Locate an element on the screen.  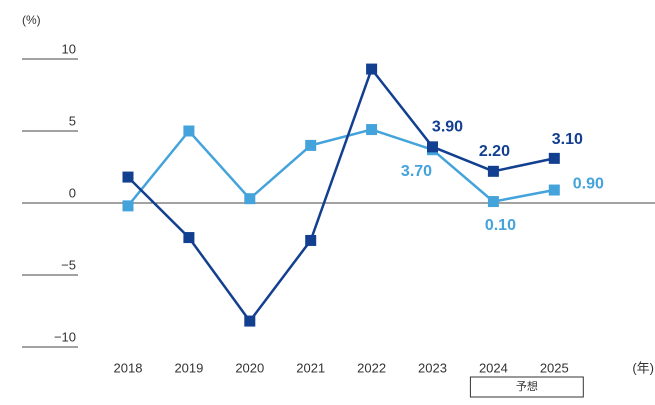
x-tick-label: 2020 is located at coordinates (249, 368).